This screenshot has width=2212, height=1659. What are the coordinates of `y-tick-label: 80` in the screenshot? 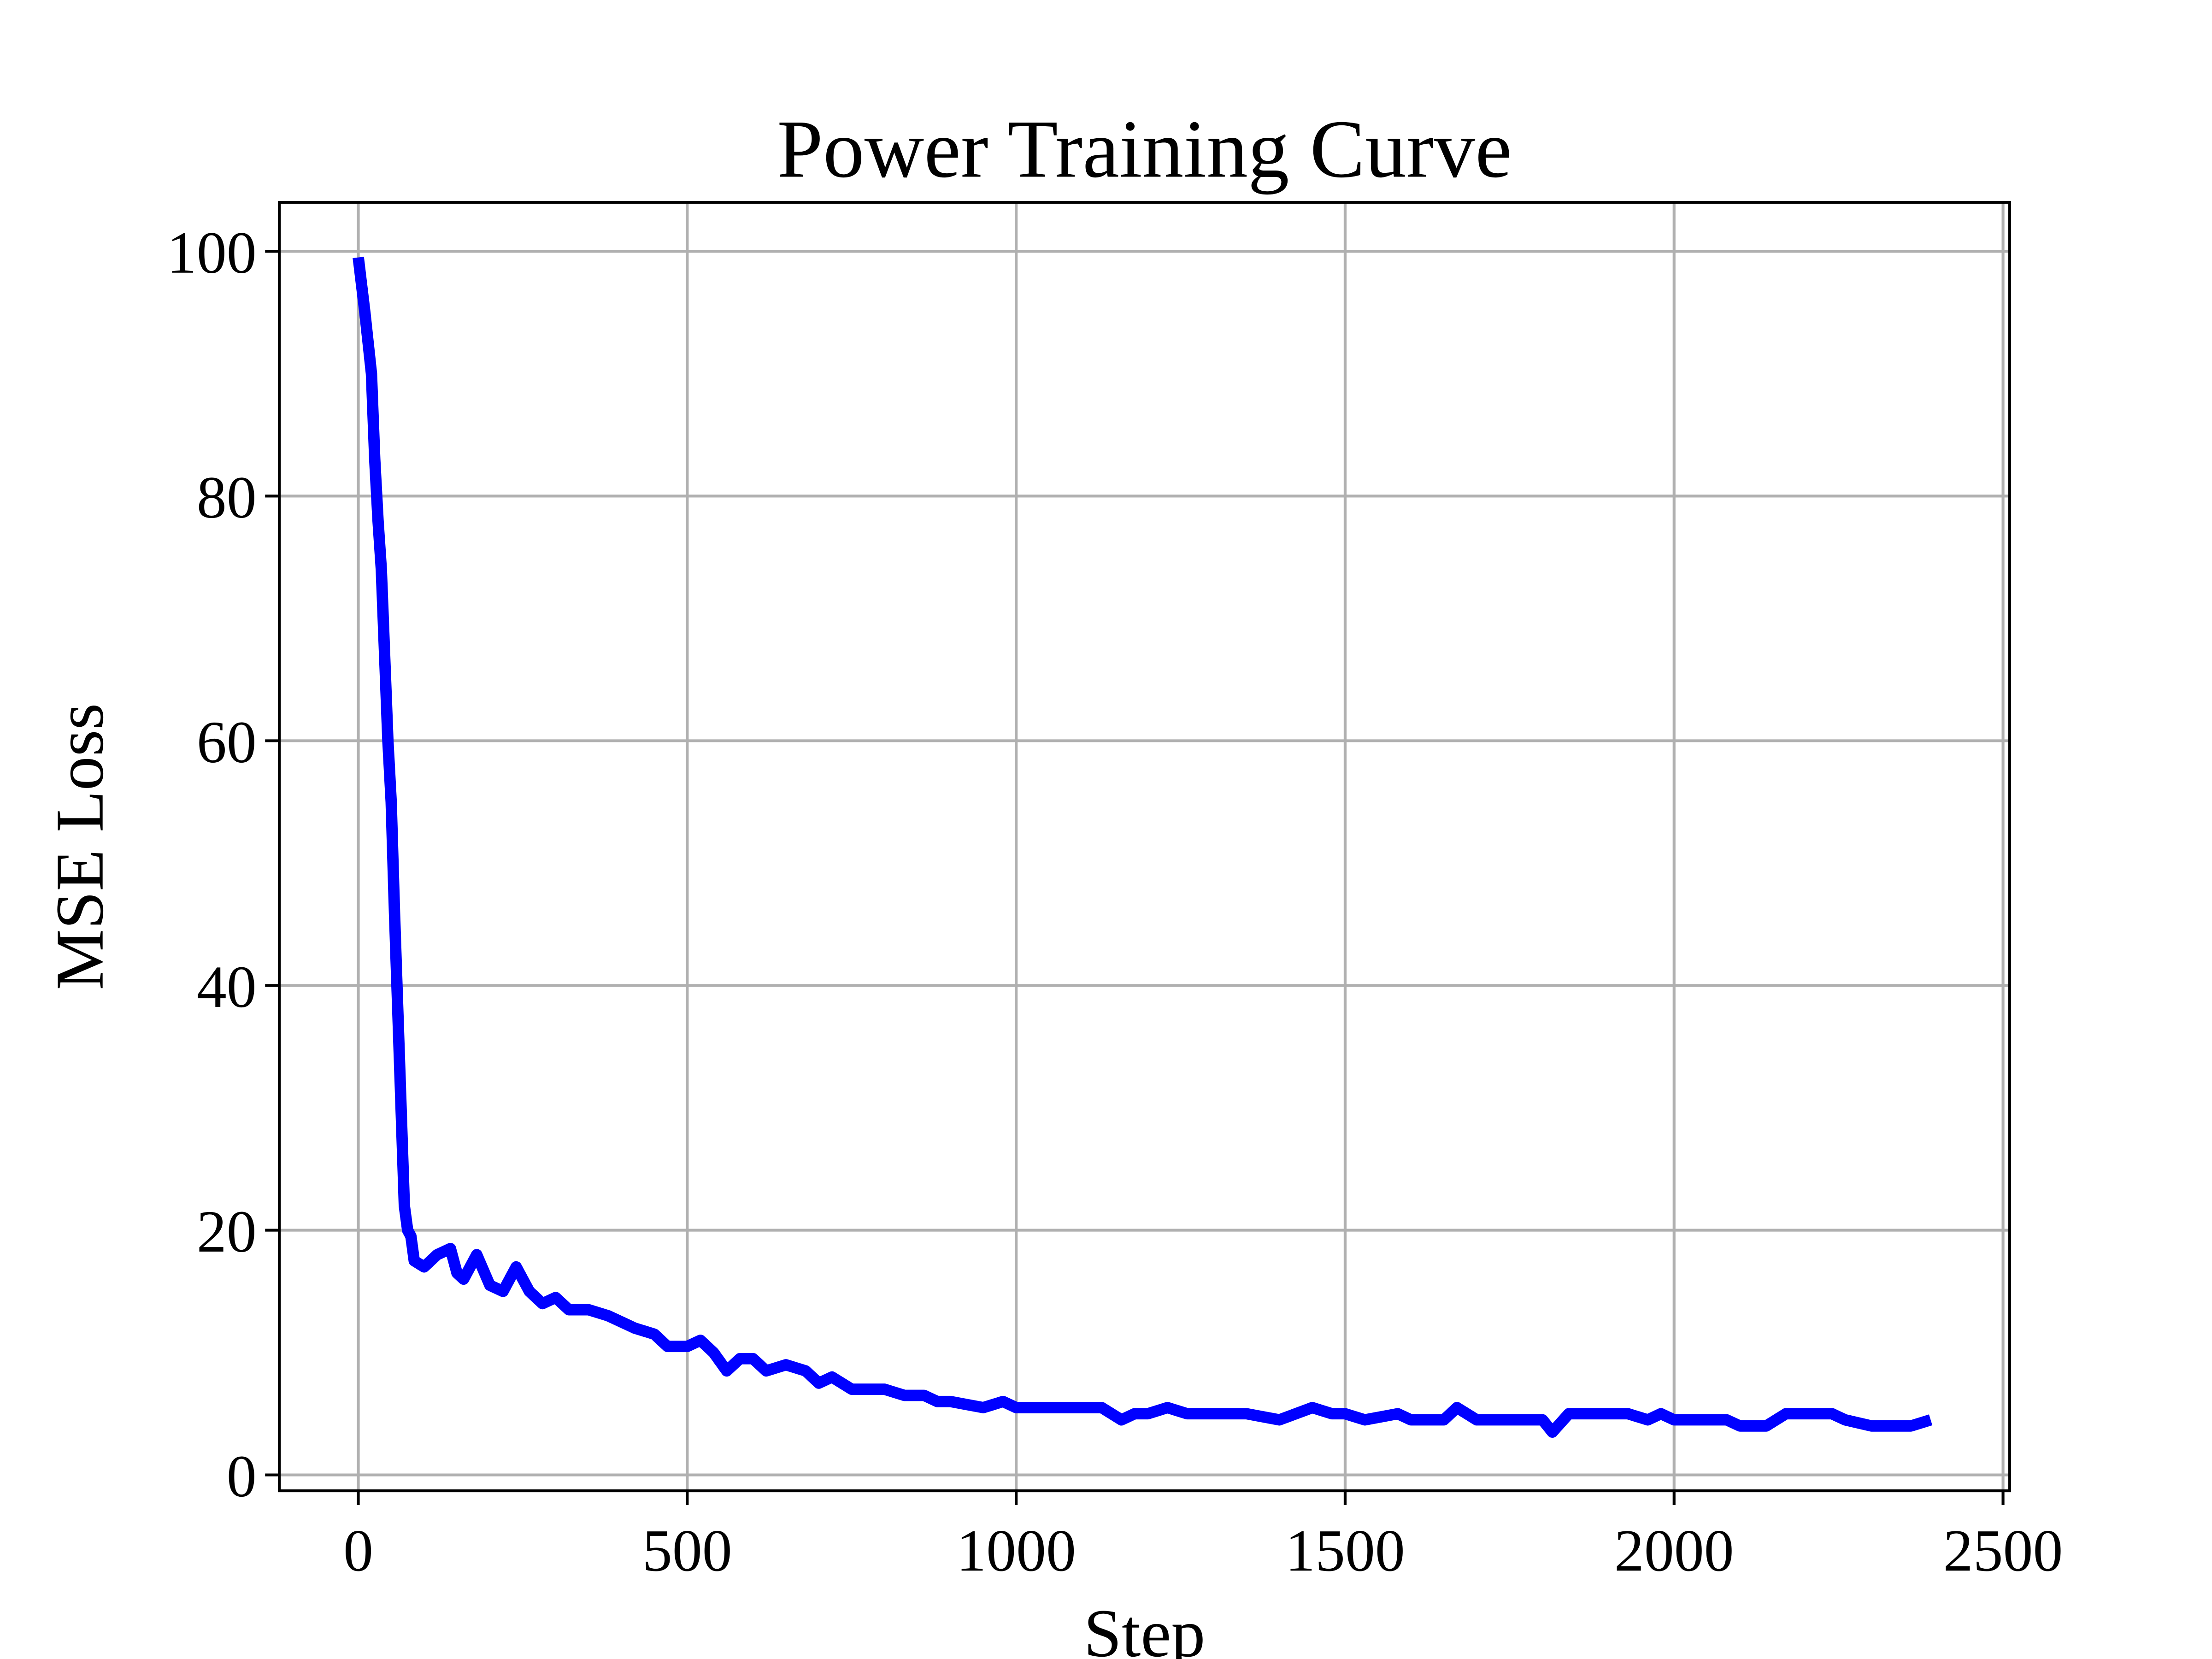 It's located at (227, 498).